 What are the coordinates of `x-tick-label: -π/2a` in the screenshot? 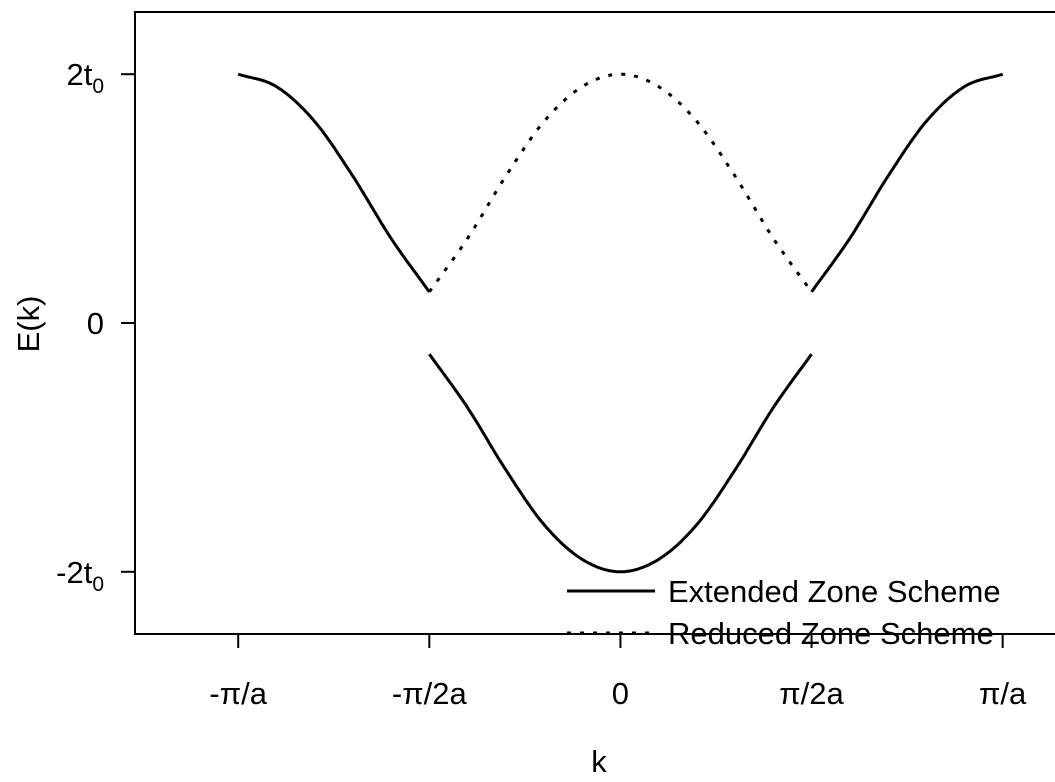 It's located at (430, 693).